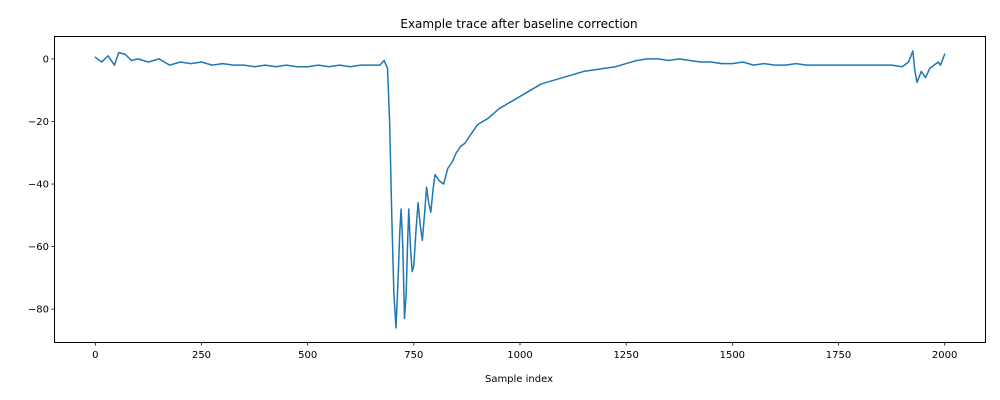 The width and height of the screenshot is (1000, 400). Describe the element at coordinates (413, 355) in the screenshot. I see `x-tick-label: 750` at that location.